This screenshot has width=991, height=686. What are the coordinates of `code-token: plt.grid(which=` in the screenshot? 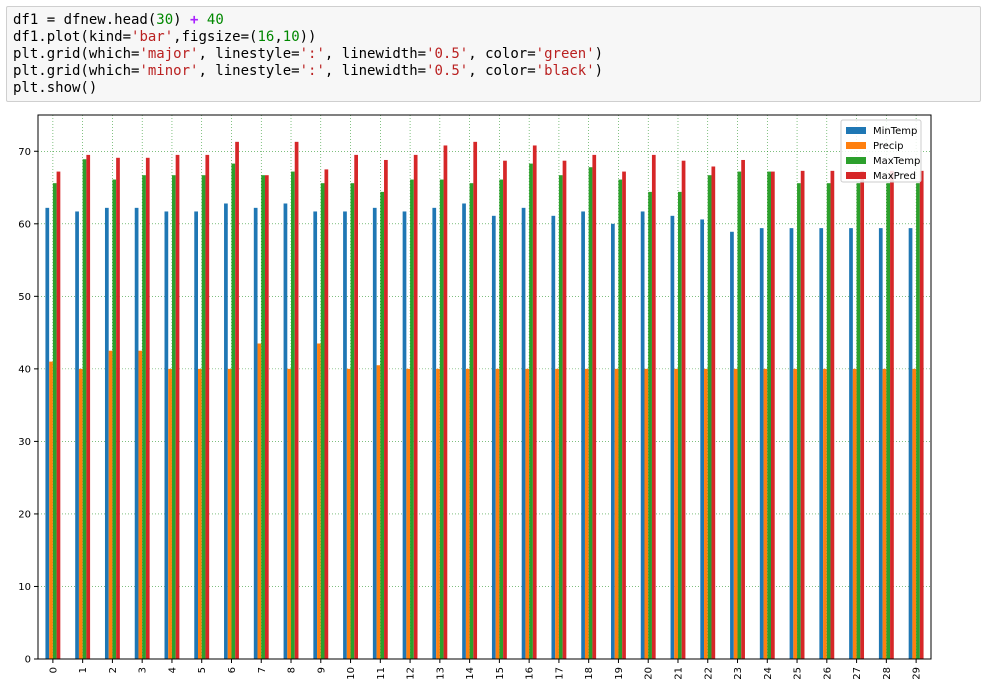 It's located at (76, 71).